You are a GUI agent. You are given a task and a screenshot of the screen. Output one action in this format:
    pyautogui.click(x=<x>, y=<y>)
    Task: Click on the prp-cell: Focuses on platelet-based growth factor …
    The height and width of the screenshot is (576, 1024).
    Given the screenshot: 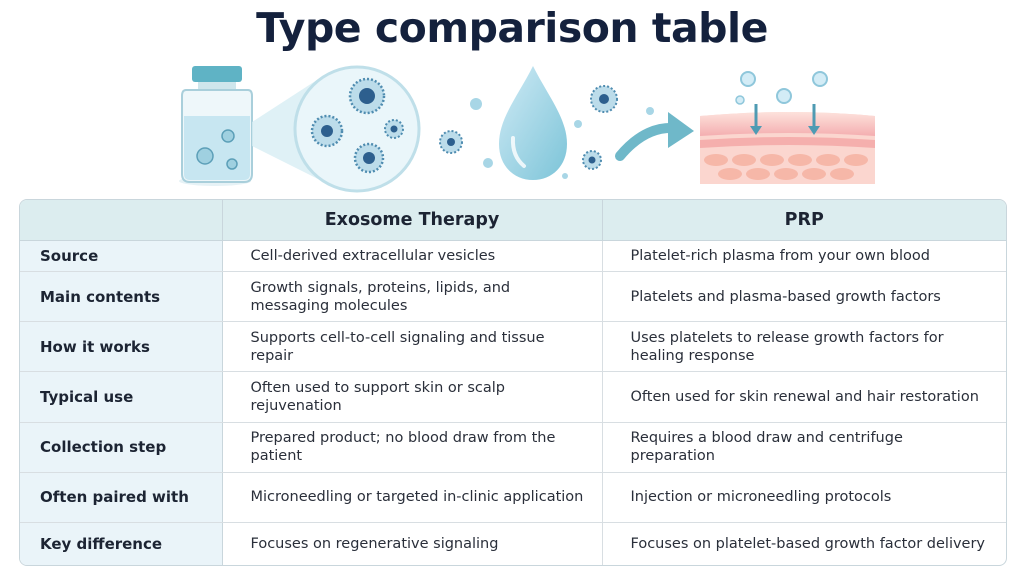 What is the action you would take?
    pyautogui.click(x=803, y=543)
    